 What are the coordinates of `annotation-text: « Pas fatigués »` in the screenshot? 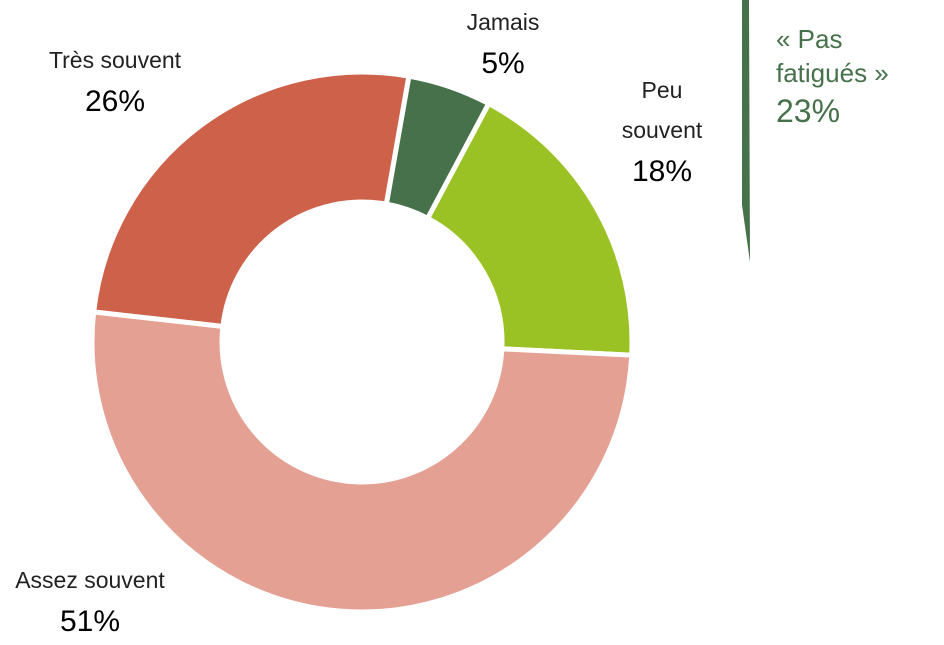 It's located at (832, 56).